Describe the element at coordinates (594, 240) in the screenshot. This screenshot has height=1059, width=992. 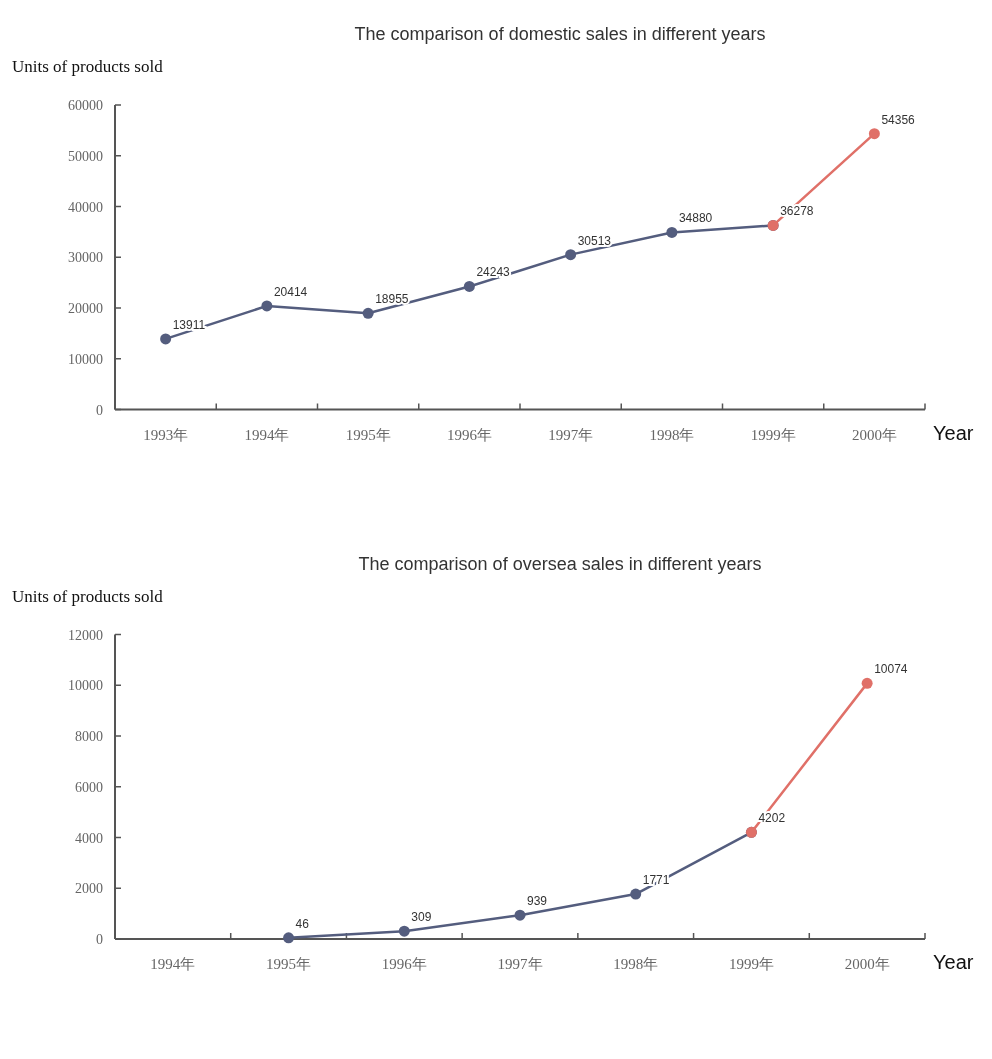
I see `data-label: 30513` at that location.